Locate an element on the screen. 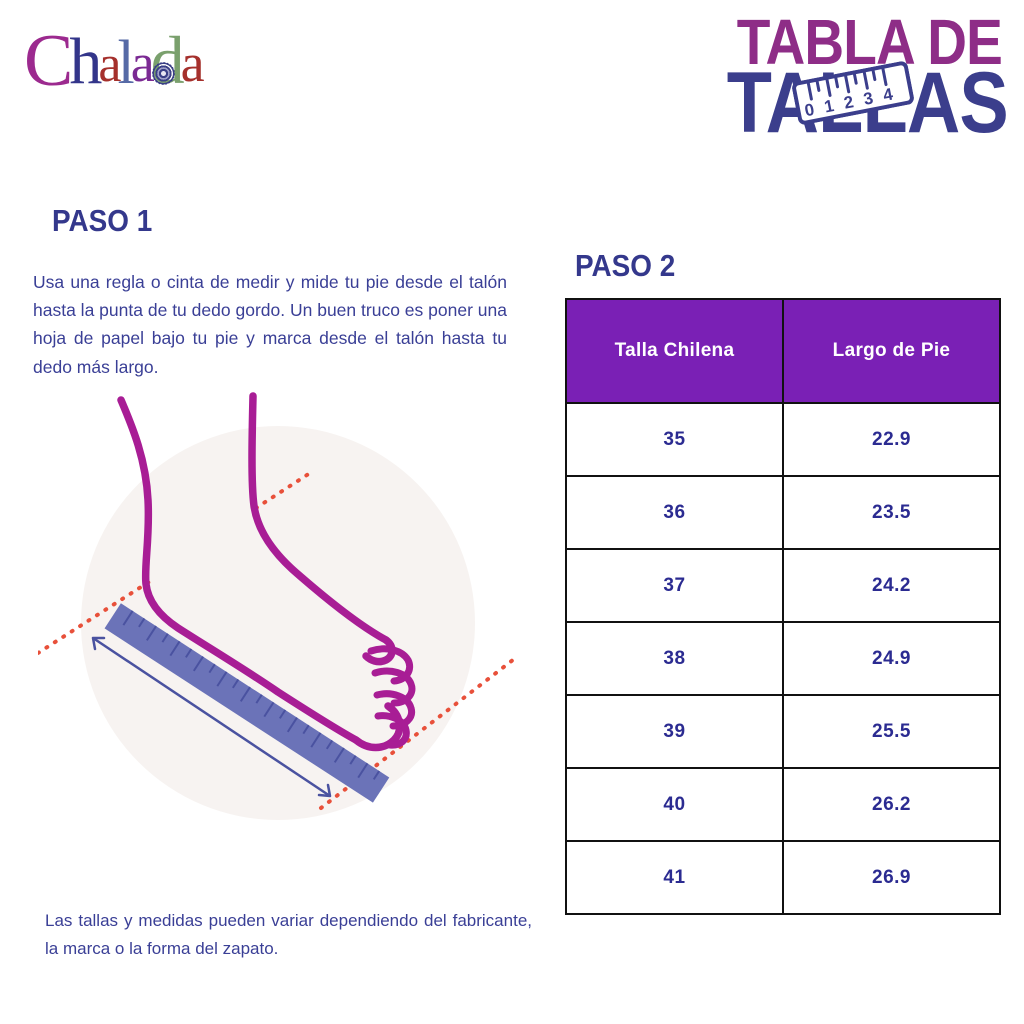  cell-largo: 26.9 is located at coordinates (891, 877).